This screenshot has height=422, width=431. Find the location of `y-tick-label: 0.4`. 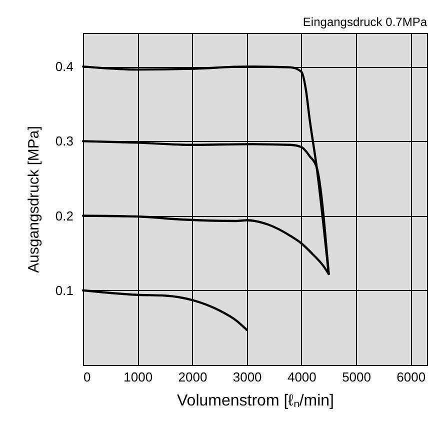

y-tick-label: 0.4 is located at coordinates (64, 66).